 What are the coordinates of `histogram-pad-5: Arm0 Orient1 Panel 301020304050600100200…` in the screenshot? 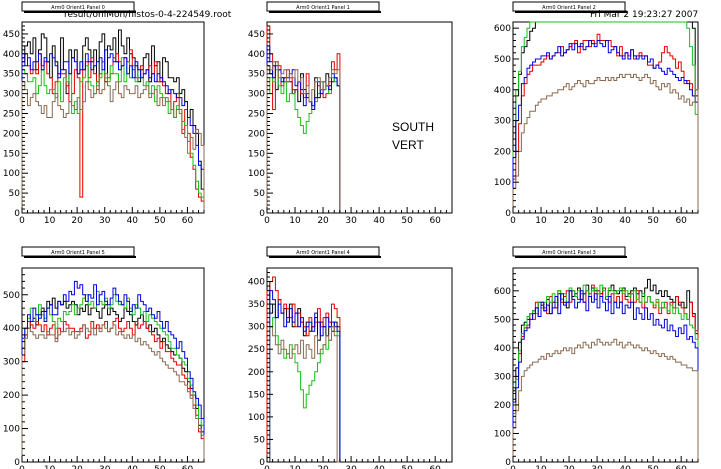 It's located at (596, 357).